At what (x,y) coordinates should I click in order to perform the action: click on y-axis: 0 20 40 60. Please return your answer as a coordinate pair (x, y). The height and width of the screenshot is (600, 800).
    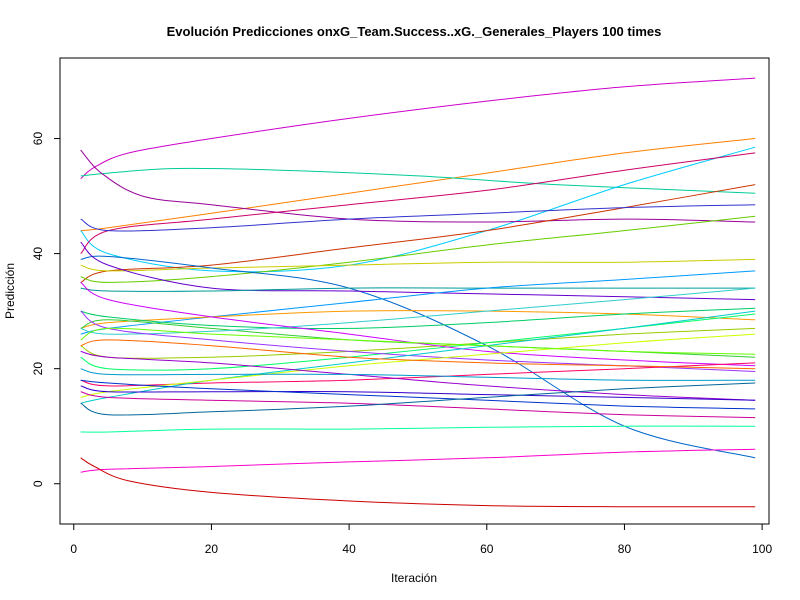
    Looking at the image, I should click on (45, 309).